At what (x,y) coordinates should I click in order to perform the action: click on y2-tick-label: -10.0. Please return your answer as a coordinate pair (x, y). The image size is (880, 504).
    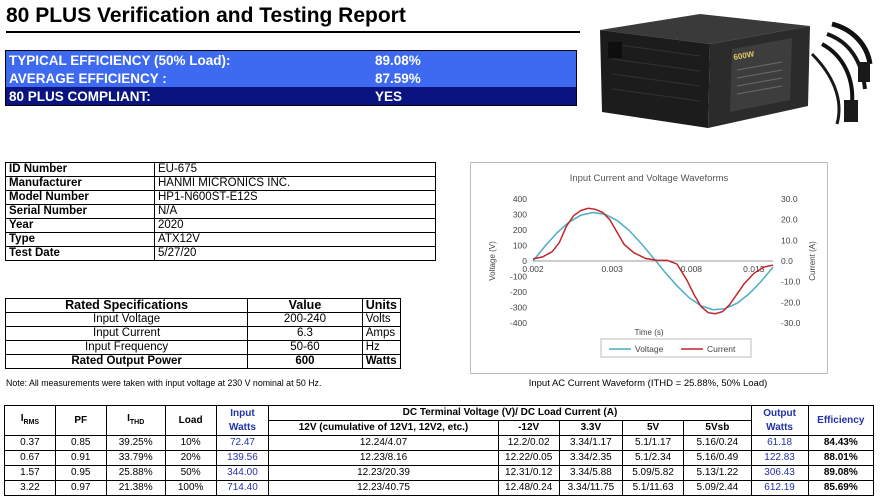
    Looking at the image, I should click on (791, 282).